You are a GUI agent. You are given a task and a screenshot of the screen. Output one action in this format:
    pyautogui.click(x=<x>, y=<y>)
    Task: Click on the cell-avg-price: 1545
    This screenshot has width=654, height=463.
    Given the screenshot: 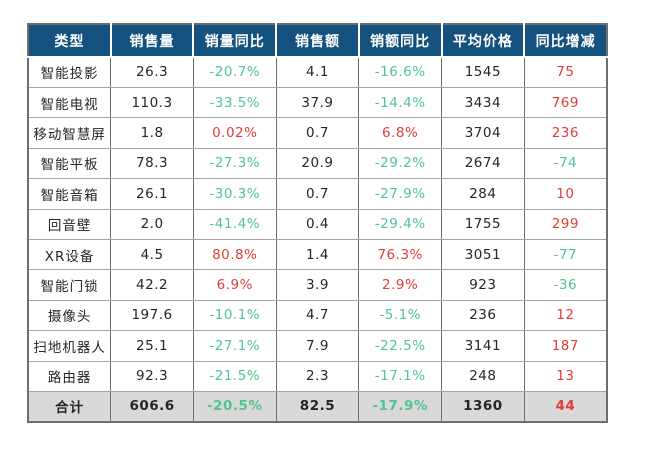 What is the action you would take?
    pyautogui.click(x=483, y=72)
    